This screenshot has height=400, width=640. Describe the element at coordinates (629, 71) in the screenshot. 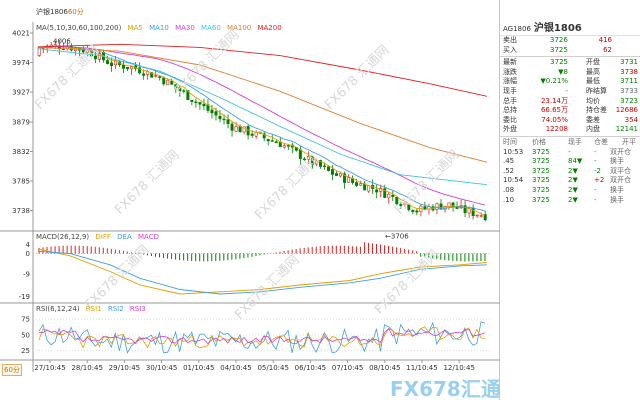

I see `stat-value: 3738` at that location.